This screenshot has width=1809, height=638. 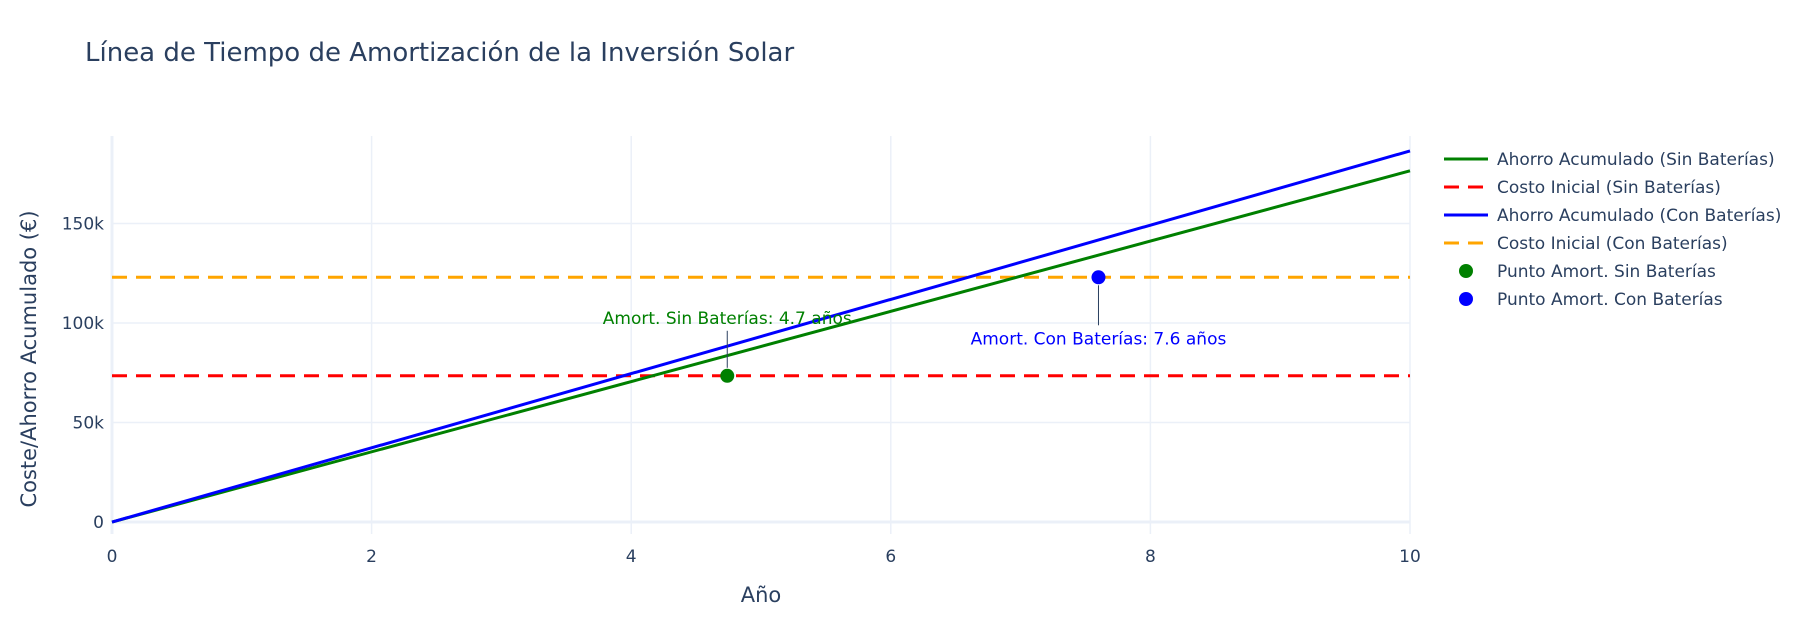 I want to click on x-axis-ticks: 0 2 4 6 8 10, so click(x=764, y=557).